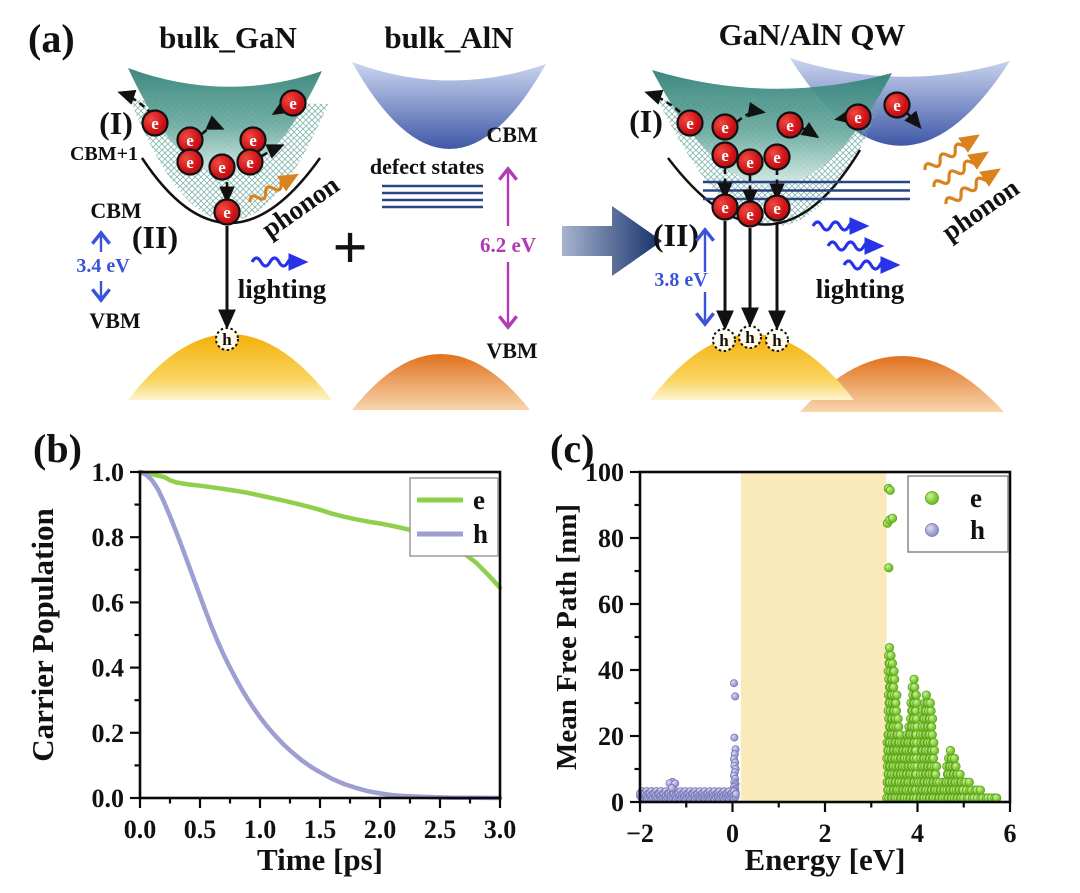 The height and width of the screenshot is (893, 1080). I want to click on panel-c-legend: e h, so click(958, 514).